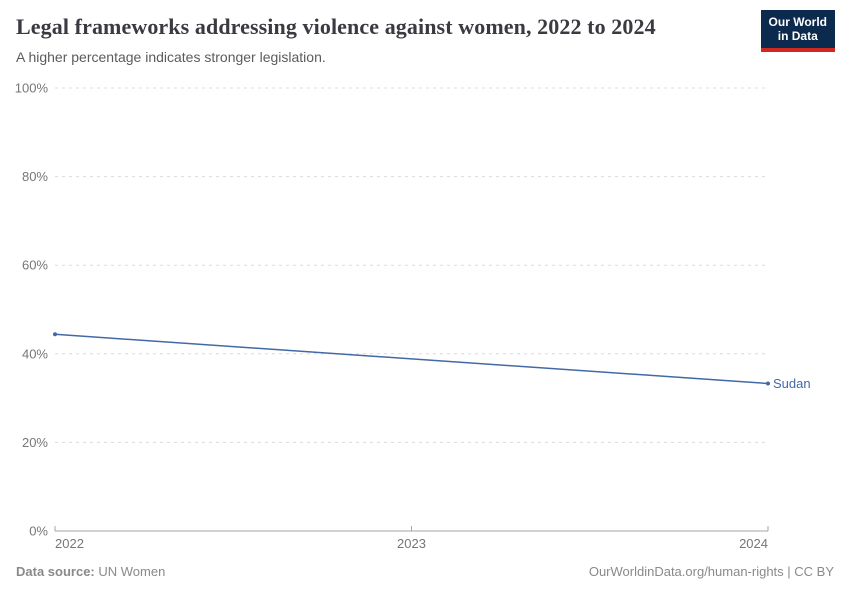  What do you see at coordinates (411, 543) in the screenshot?
I see `x-axis-tick-label: 2023` at bounding box center [411, 543].